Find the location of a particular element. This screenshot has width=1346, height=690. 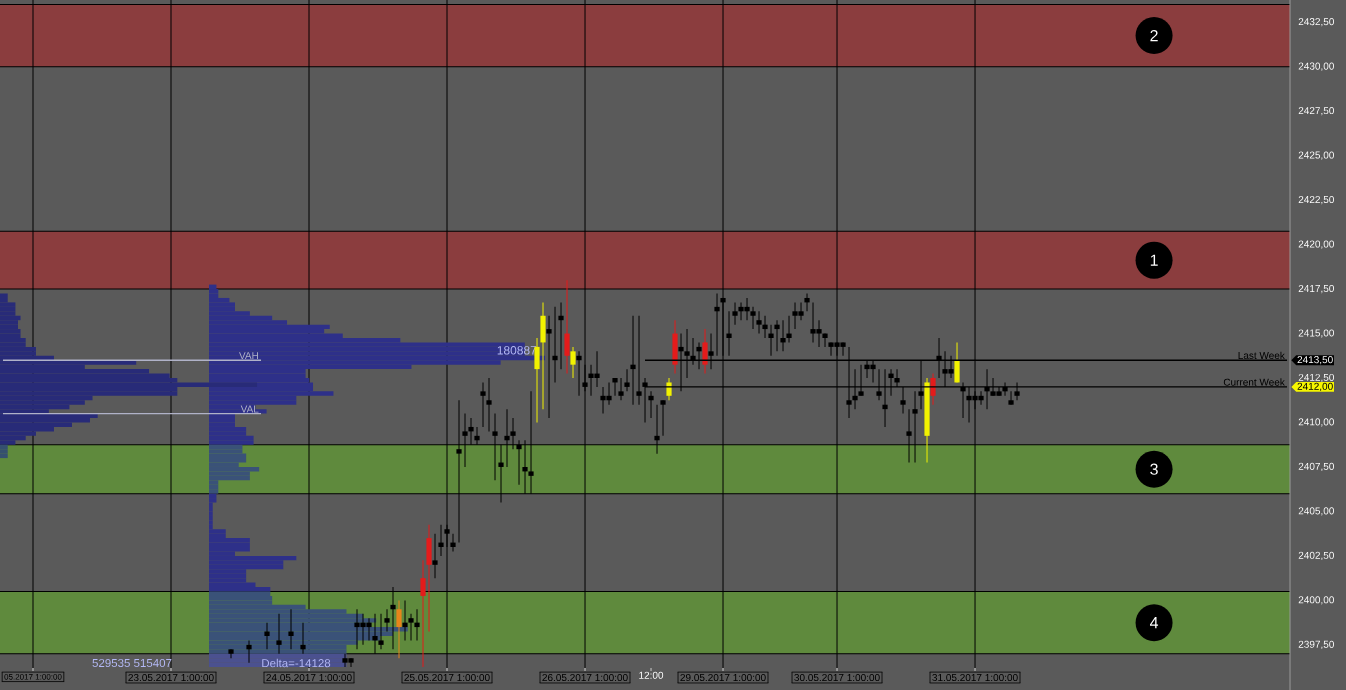

band-label: 3 is located at coordinates (1154, 469).